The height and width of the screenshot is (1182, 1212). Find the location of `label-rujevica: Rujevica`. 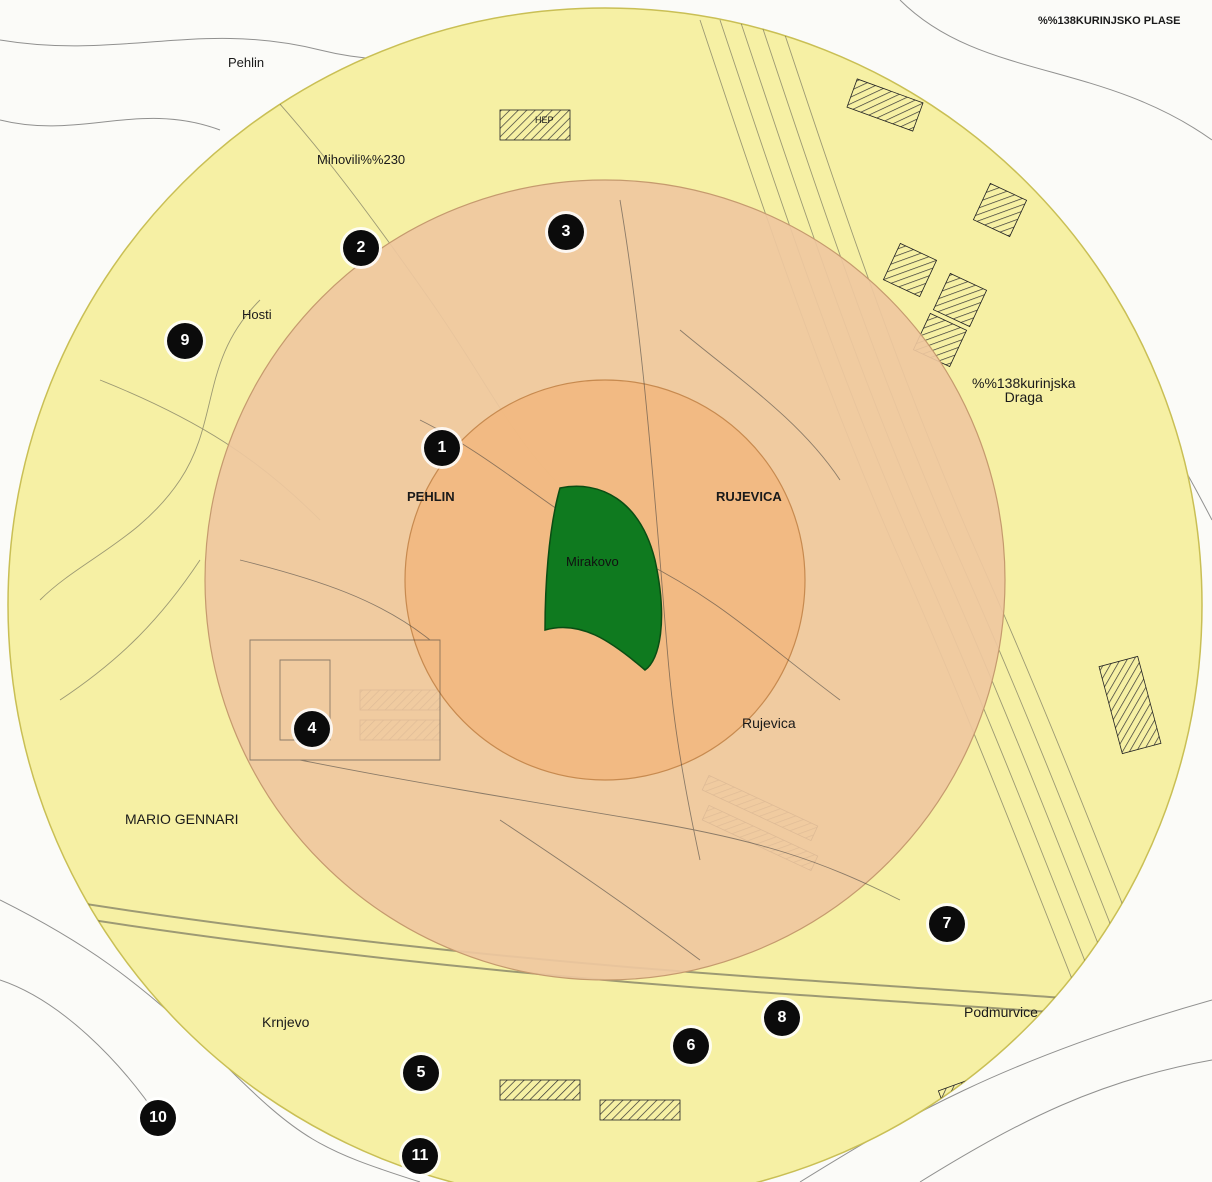

label-rujevica: Rujevica is located at coordinates (769, 723).